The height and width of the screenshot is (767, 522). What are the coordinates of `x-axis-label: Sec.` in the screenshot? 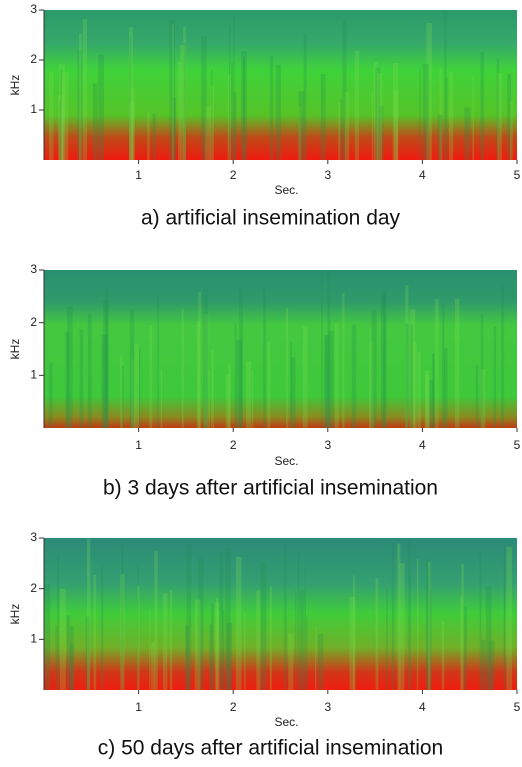 It's located at (286, 461).